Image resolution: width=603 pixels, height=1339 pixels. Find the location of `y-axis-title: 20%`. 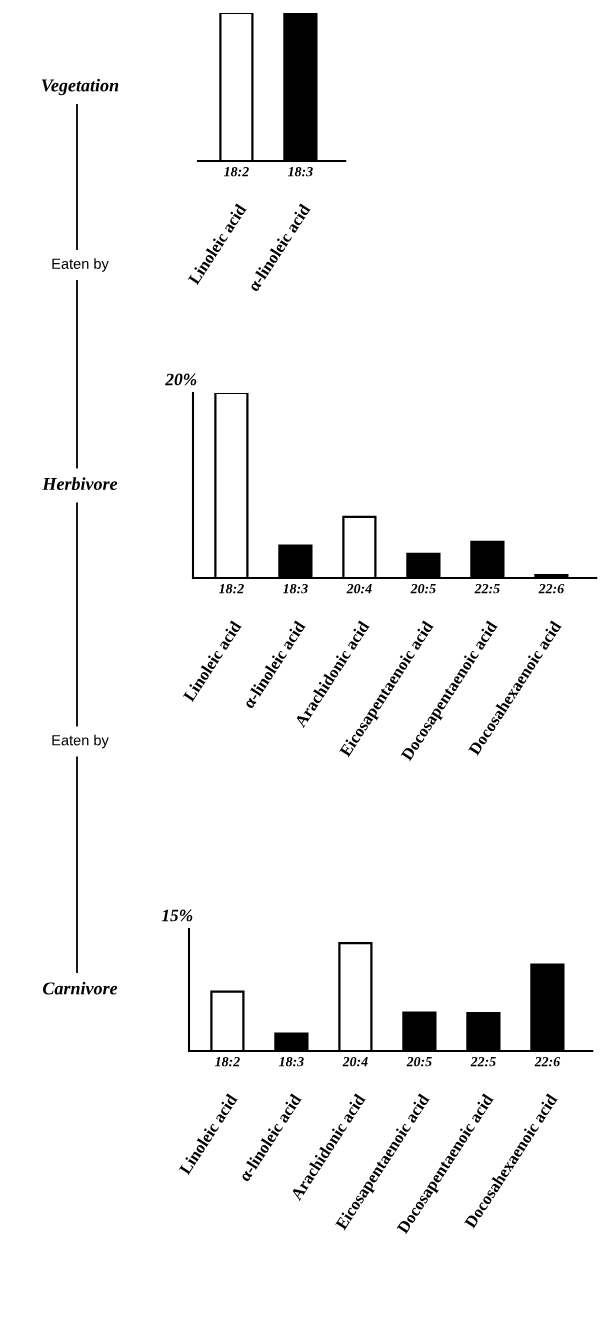

y-axis-title: 20% is located at coordinates (181, 379).